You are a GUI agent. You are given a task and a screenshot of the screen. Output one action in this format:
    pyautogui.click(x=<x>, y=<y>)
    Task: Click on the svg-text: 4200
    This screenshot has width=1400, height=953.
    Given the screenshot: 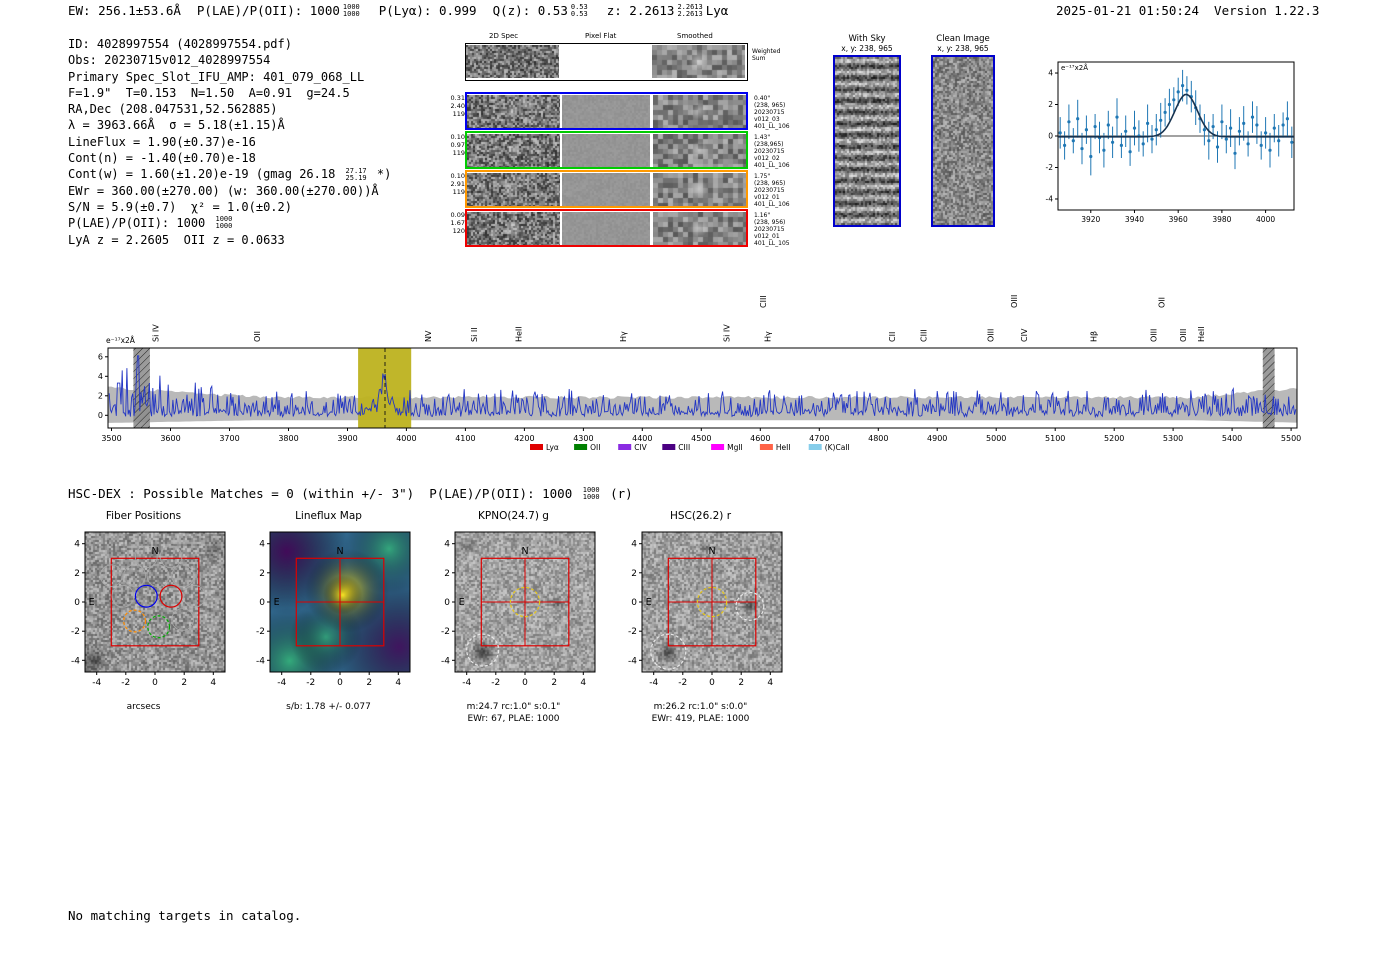 What is the action you would take?
    pyautogui.click(x=524, y=438)
    